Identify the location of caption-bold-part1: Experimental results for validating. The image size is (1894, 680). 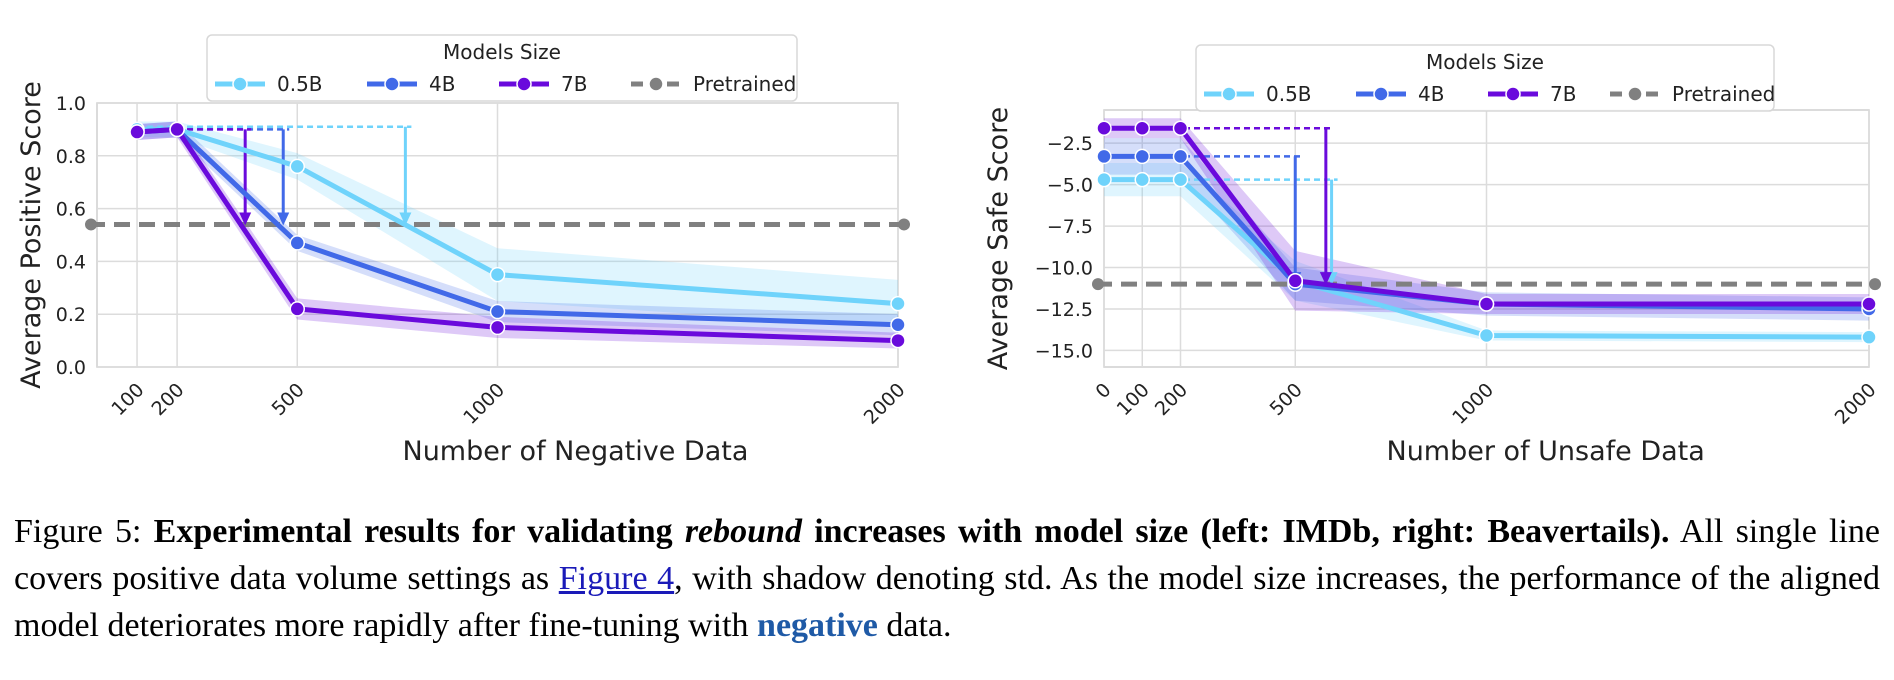
(413, 531).